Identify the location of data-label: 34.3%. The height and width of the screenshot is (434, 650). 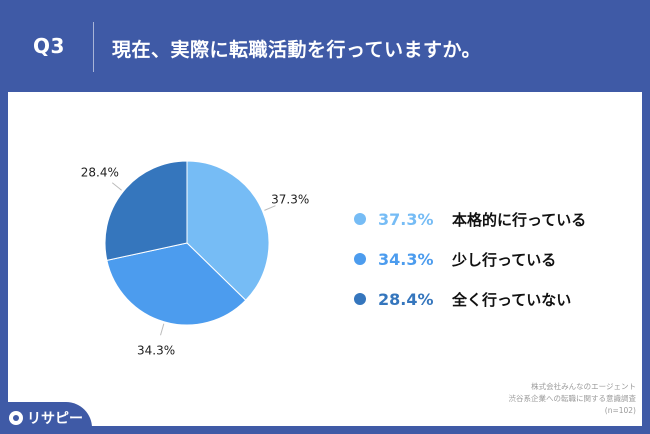
(156, 351).